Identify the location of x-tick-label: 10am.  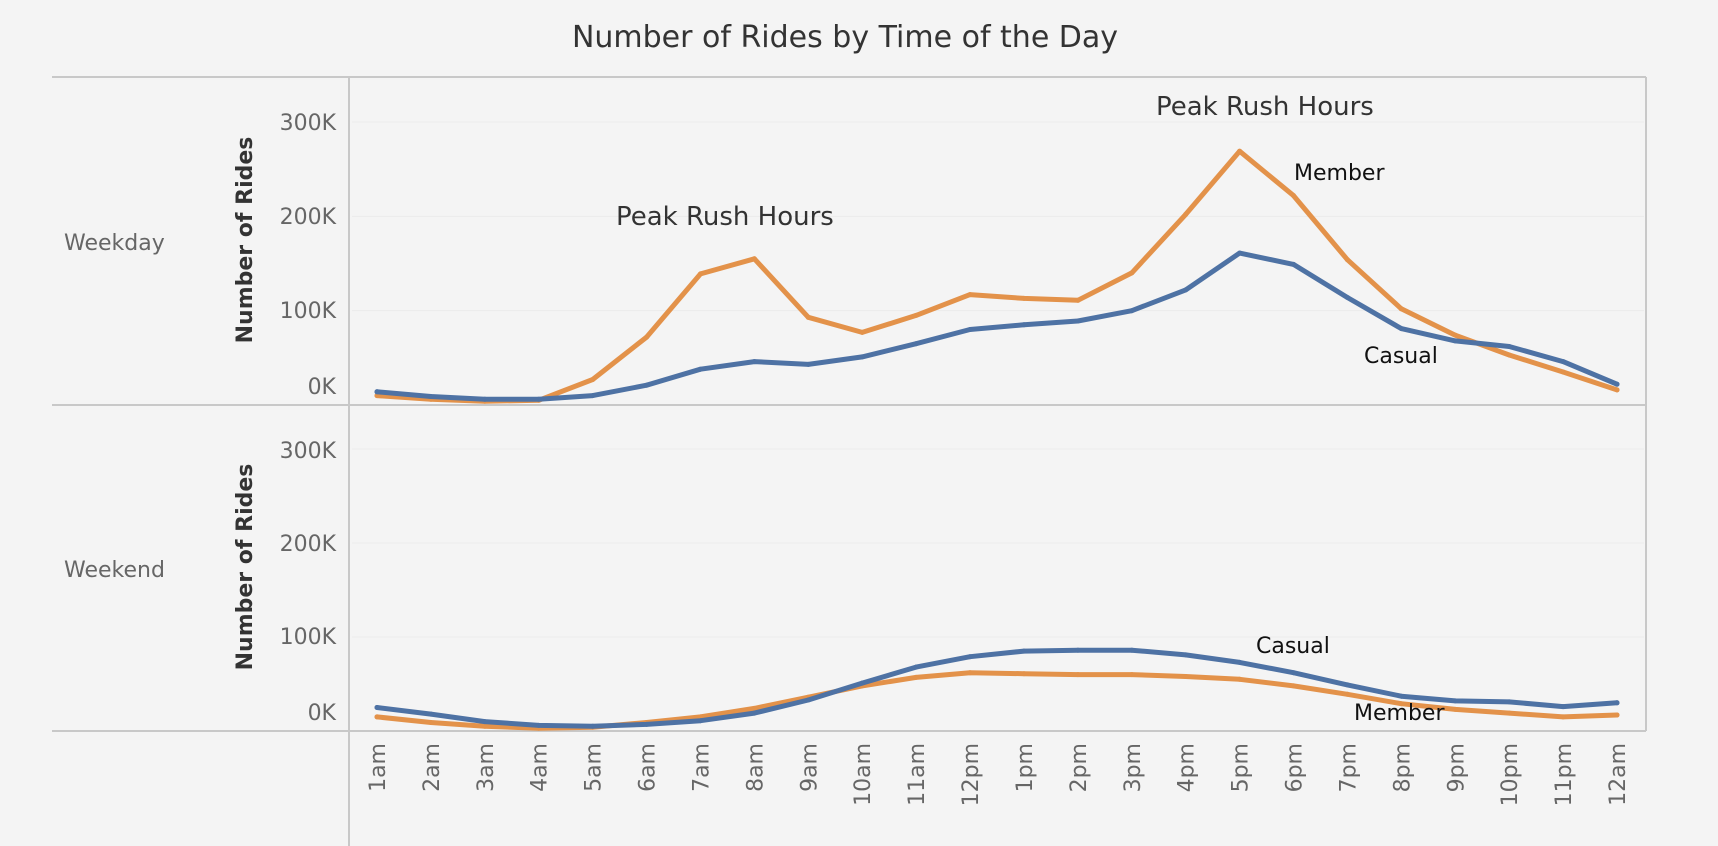
(863, 774).